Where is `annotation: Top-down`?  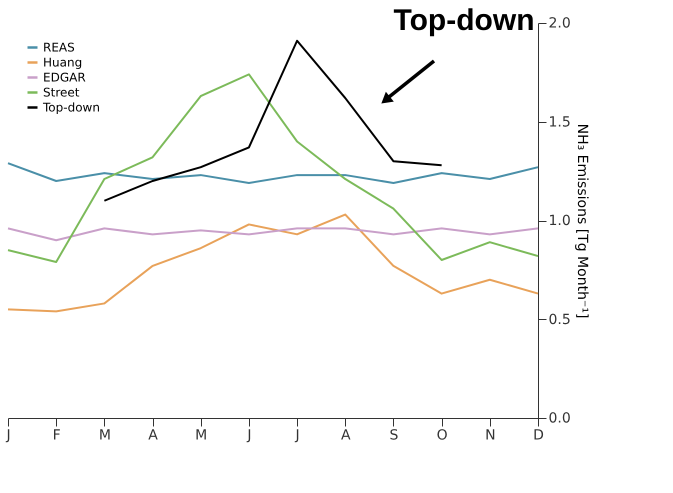
annotation: Top-down is located at coordinates (464, 20).